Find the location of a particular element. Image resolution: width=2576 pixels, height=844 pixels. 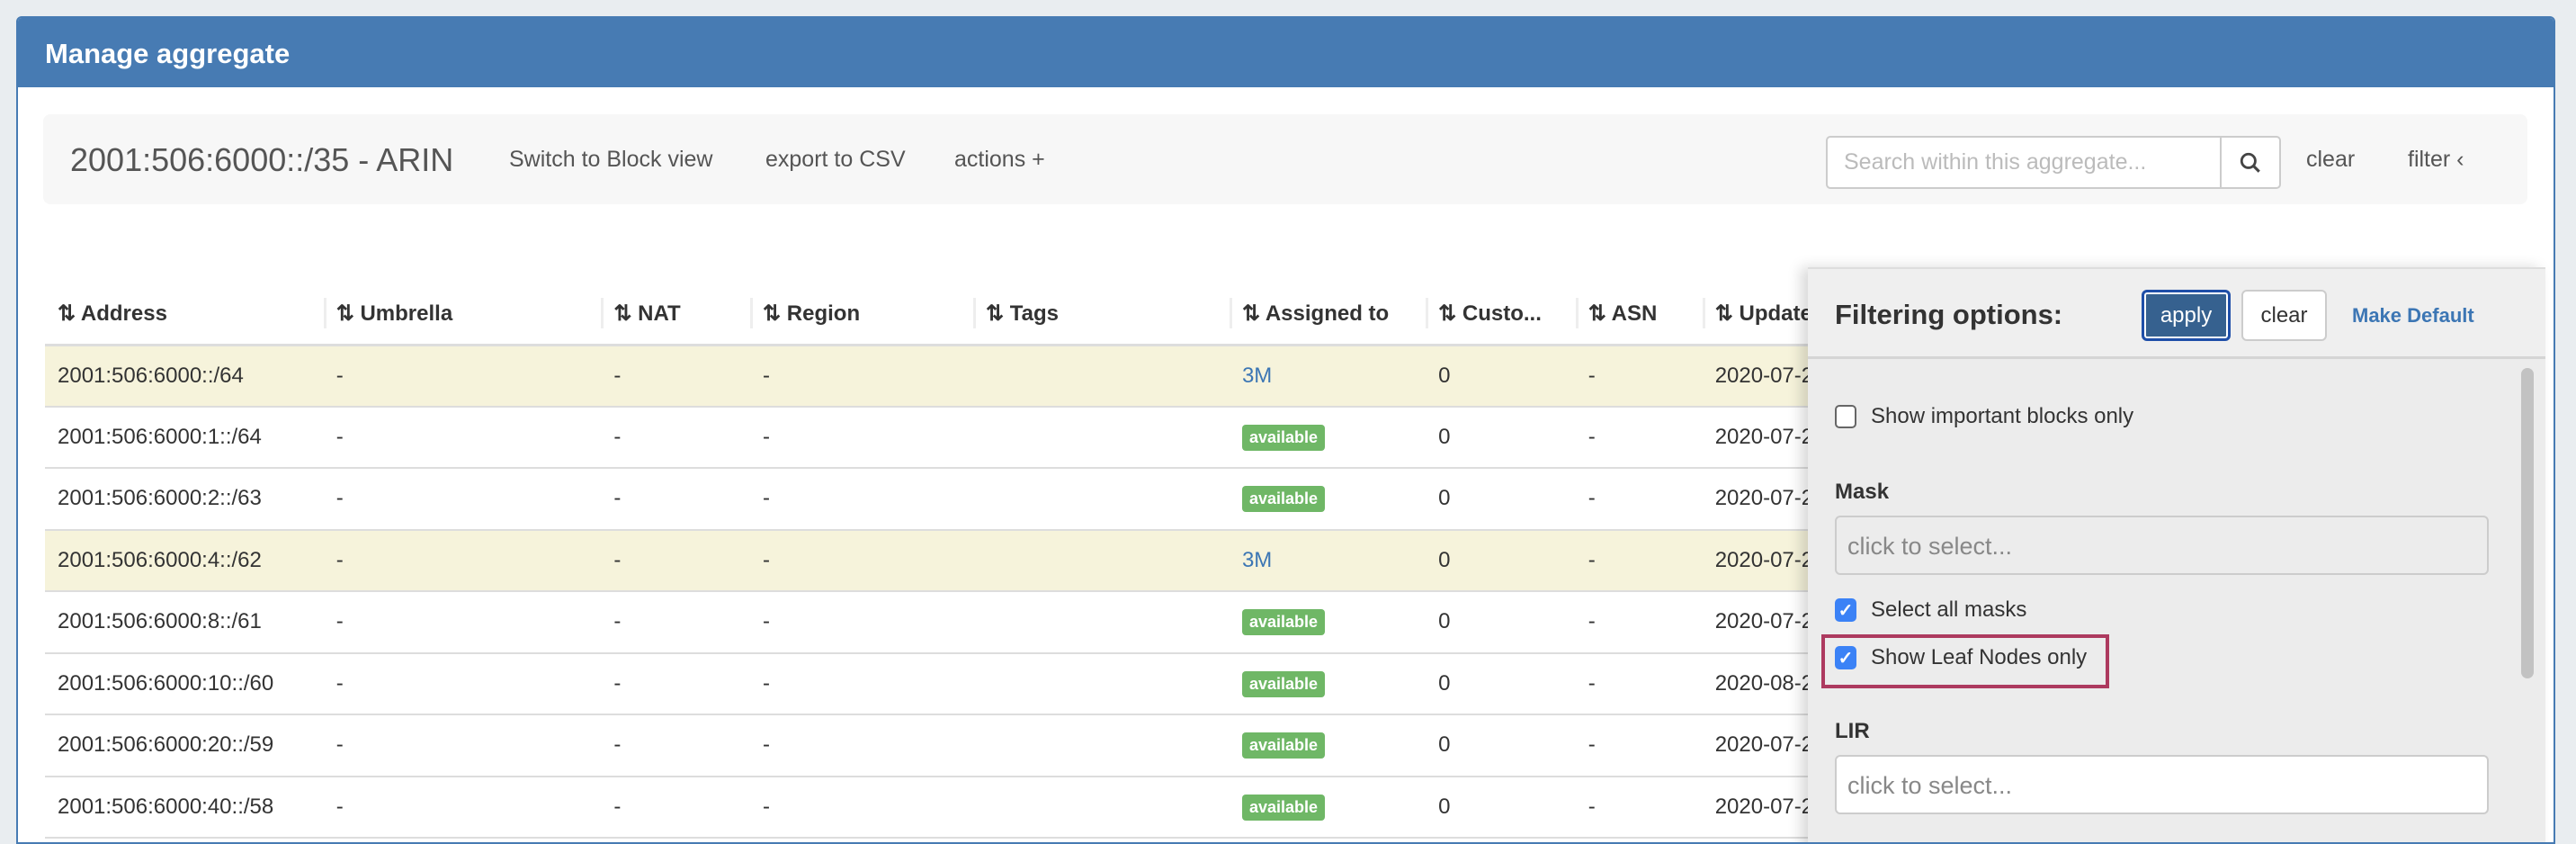

cell-address: 2001:506:6000::/64 is located at coordinates (184, 376).